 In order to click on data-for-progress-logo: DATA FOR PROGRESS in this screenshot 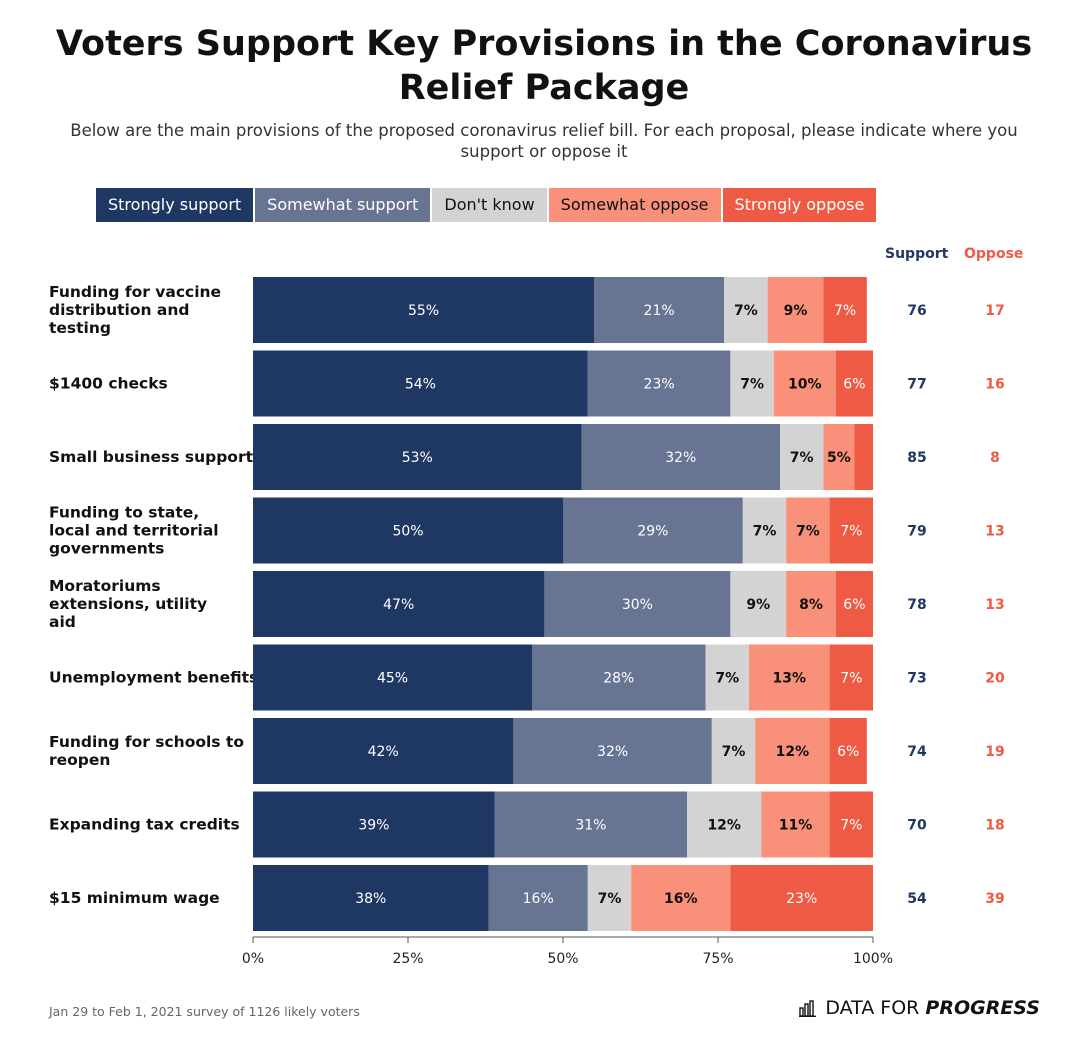, I will do `click(919, 1008)`.